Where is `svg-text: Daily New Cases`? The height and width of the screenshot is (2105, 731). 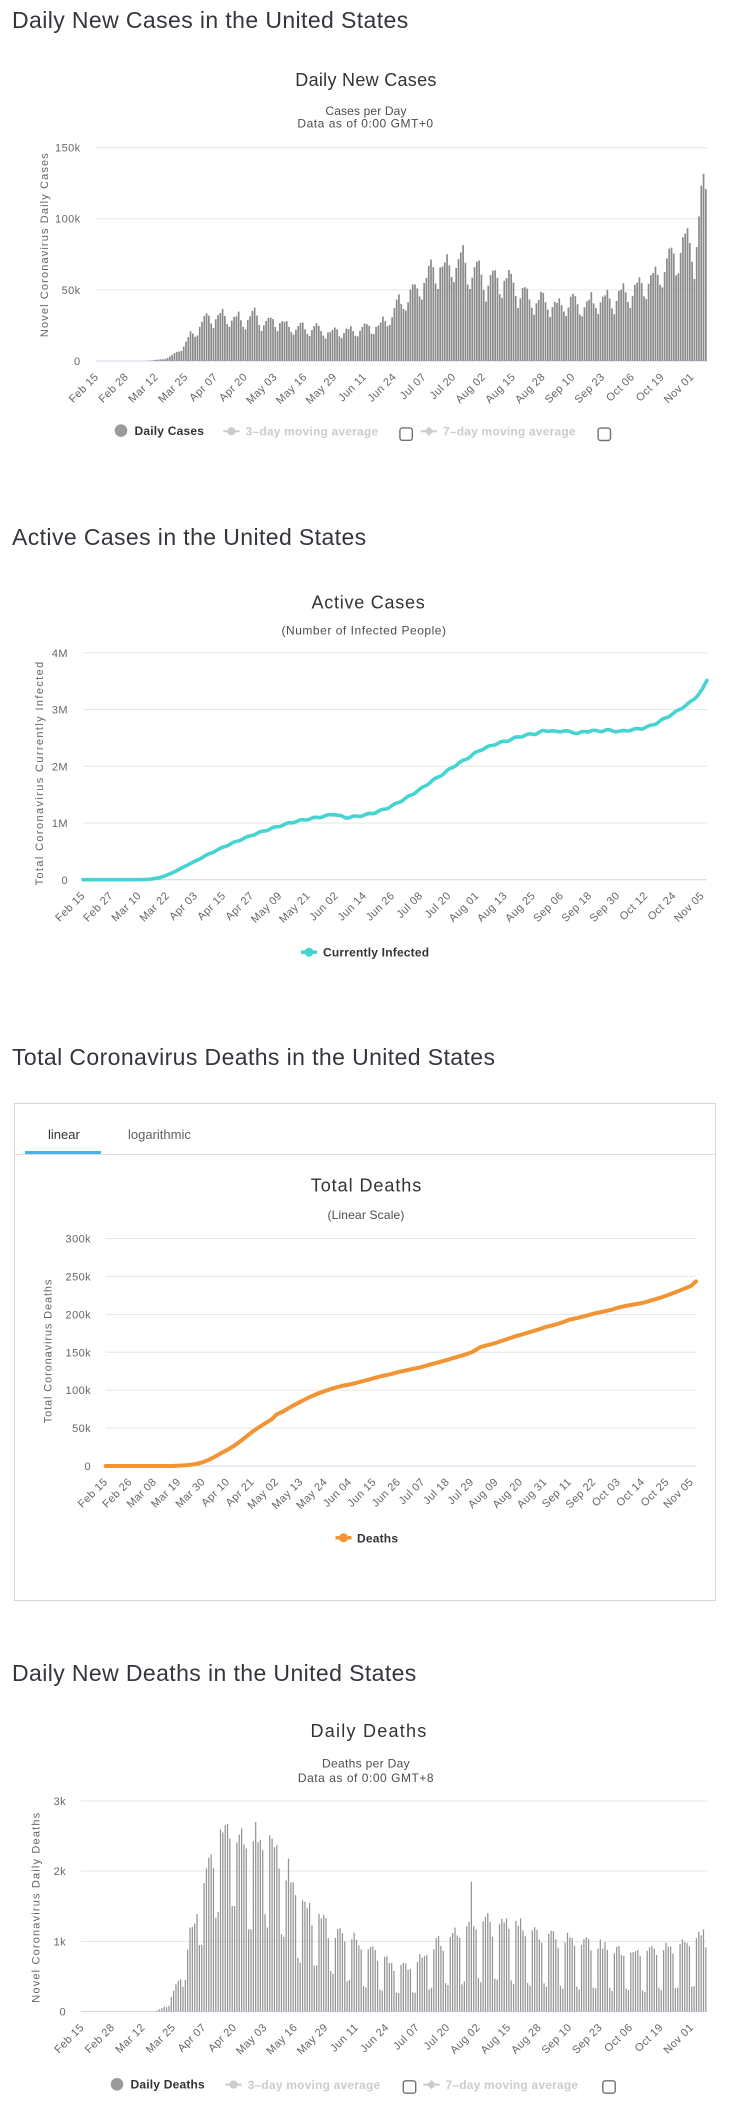
svg-text: Daily New Cases is located at coordinates (365, 80).